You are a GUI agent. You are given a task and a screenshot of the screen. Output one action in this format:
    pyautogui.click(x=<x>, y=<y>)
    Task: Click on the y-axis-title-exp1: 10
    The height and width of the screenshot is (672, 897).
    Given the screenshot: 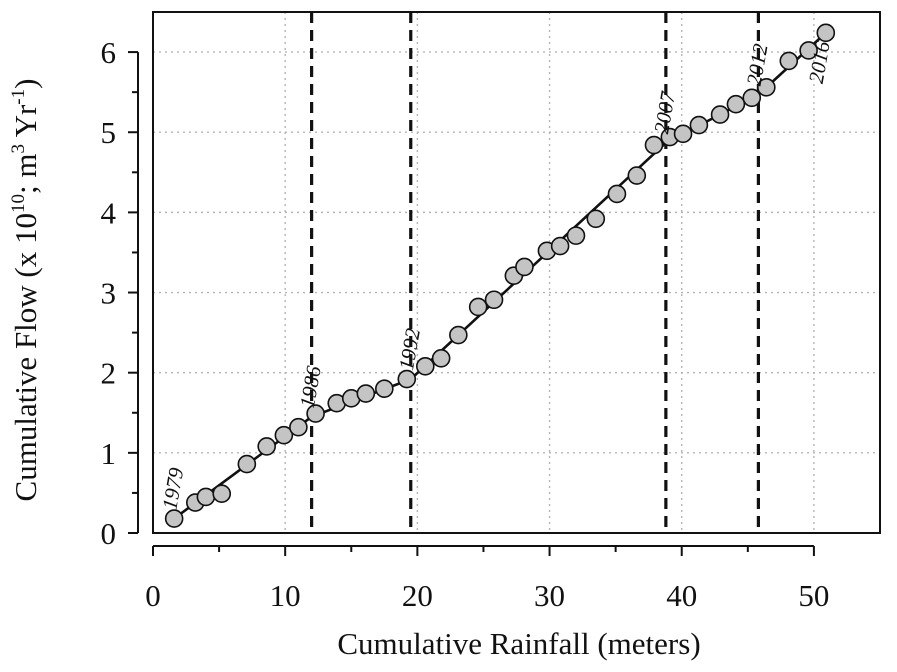 What is the action you would take?
    pyautogui.click(x=18, y=203)
    